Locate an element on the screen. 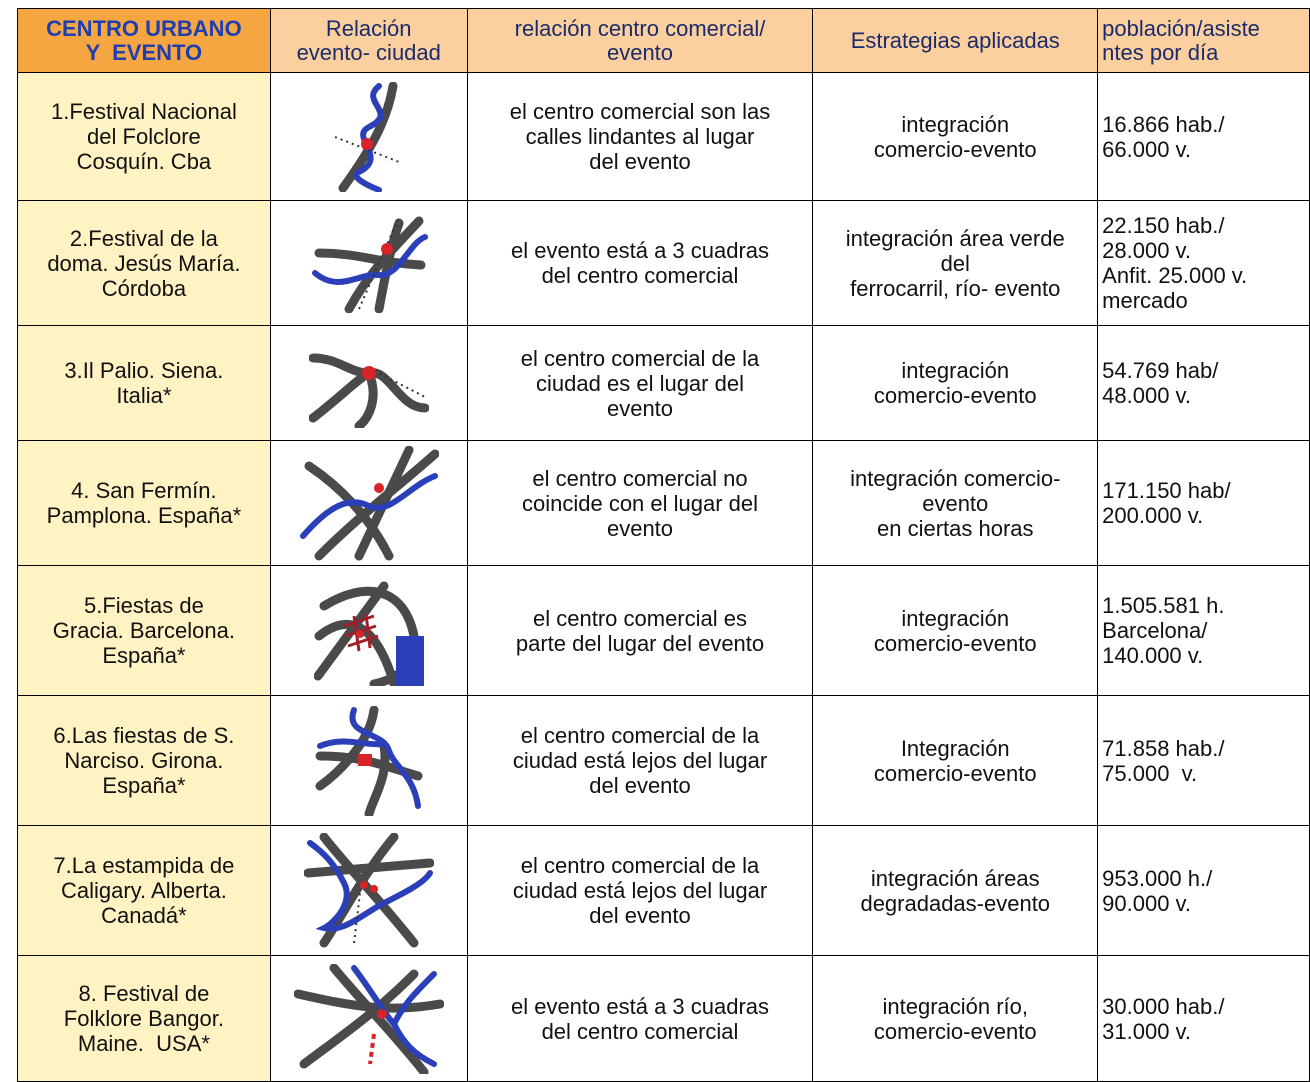 The height and width of the screenshot is (1082, 1310). text-line: 71.858 hab./ is located at coordinates (1163, 748).